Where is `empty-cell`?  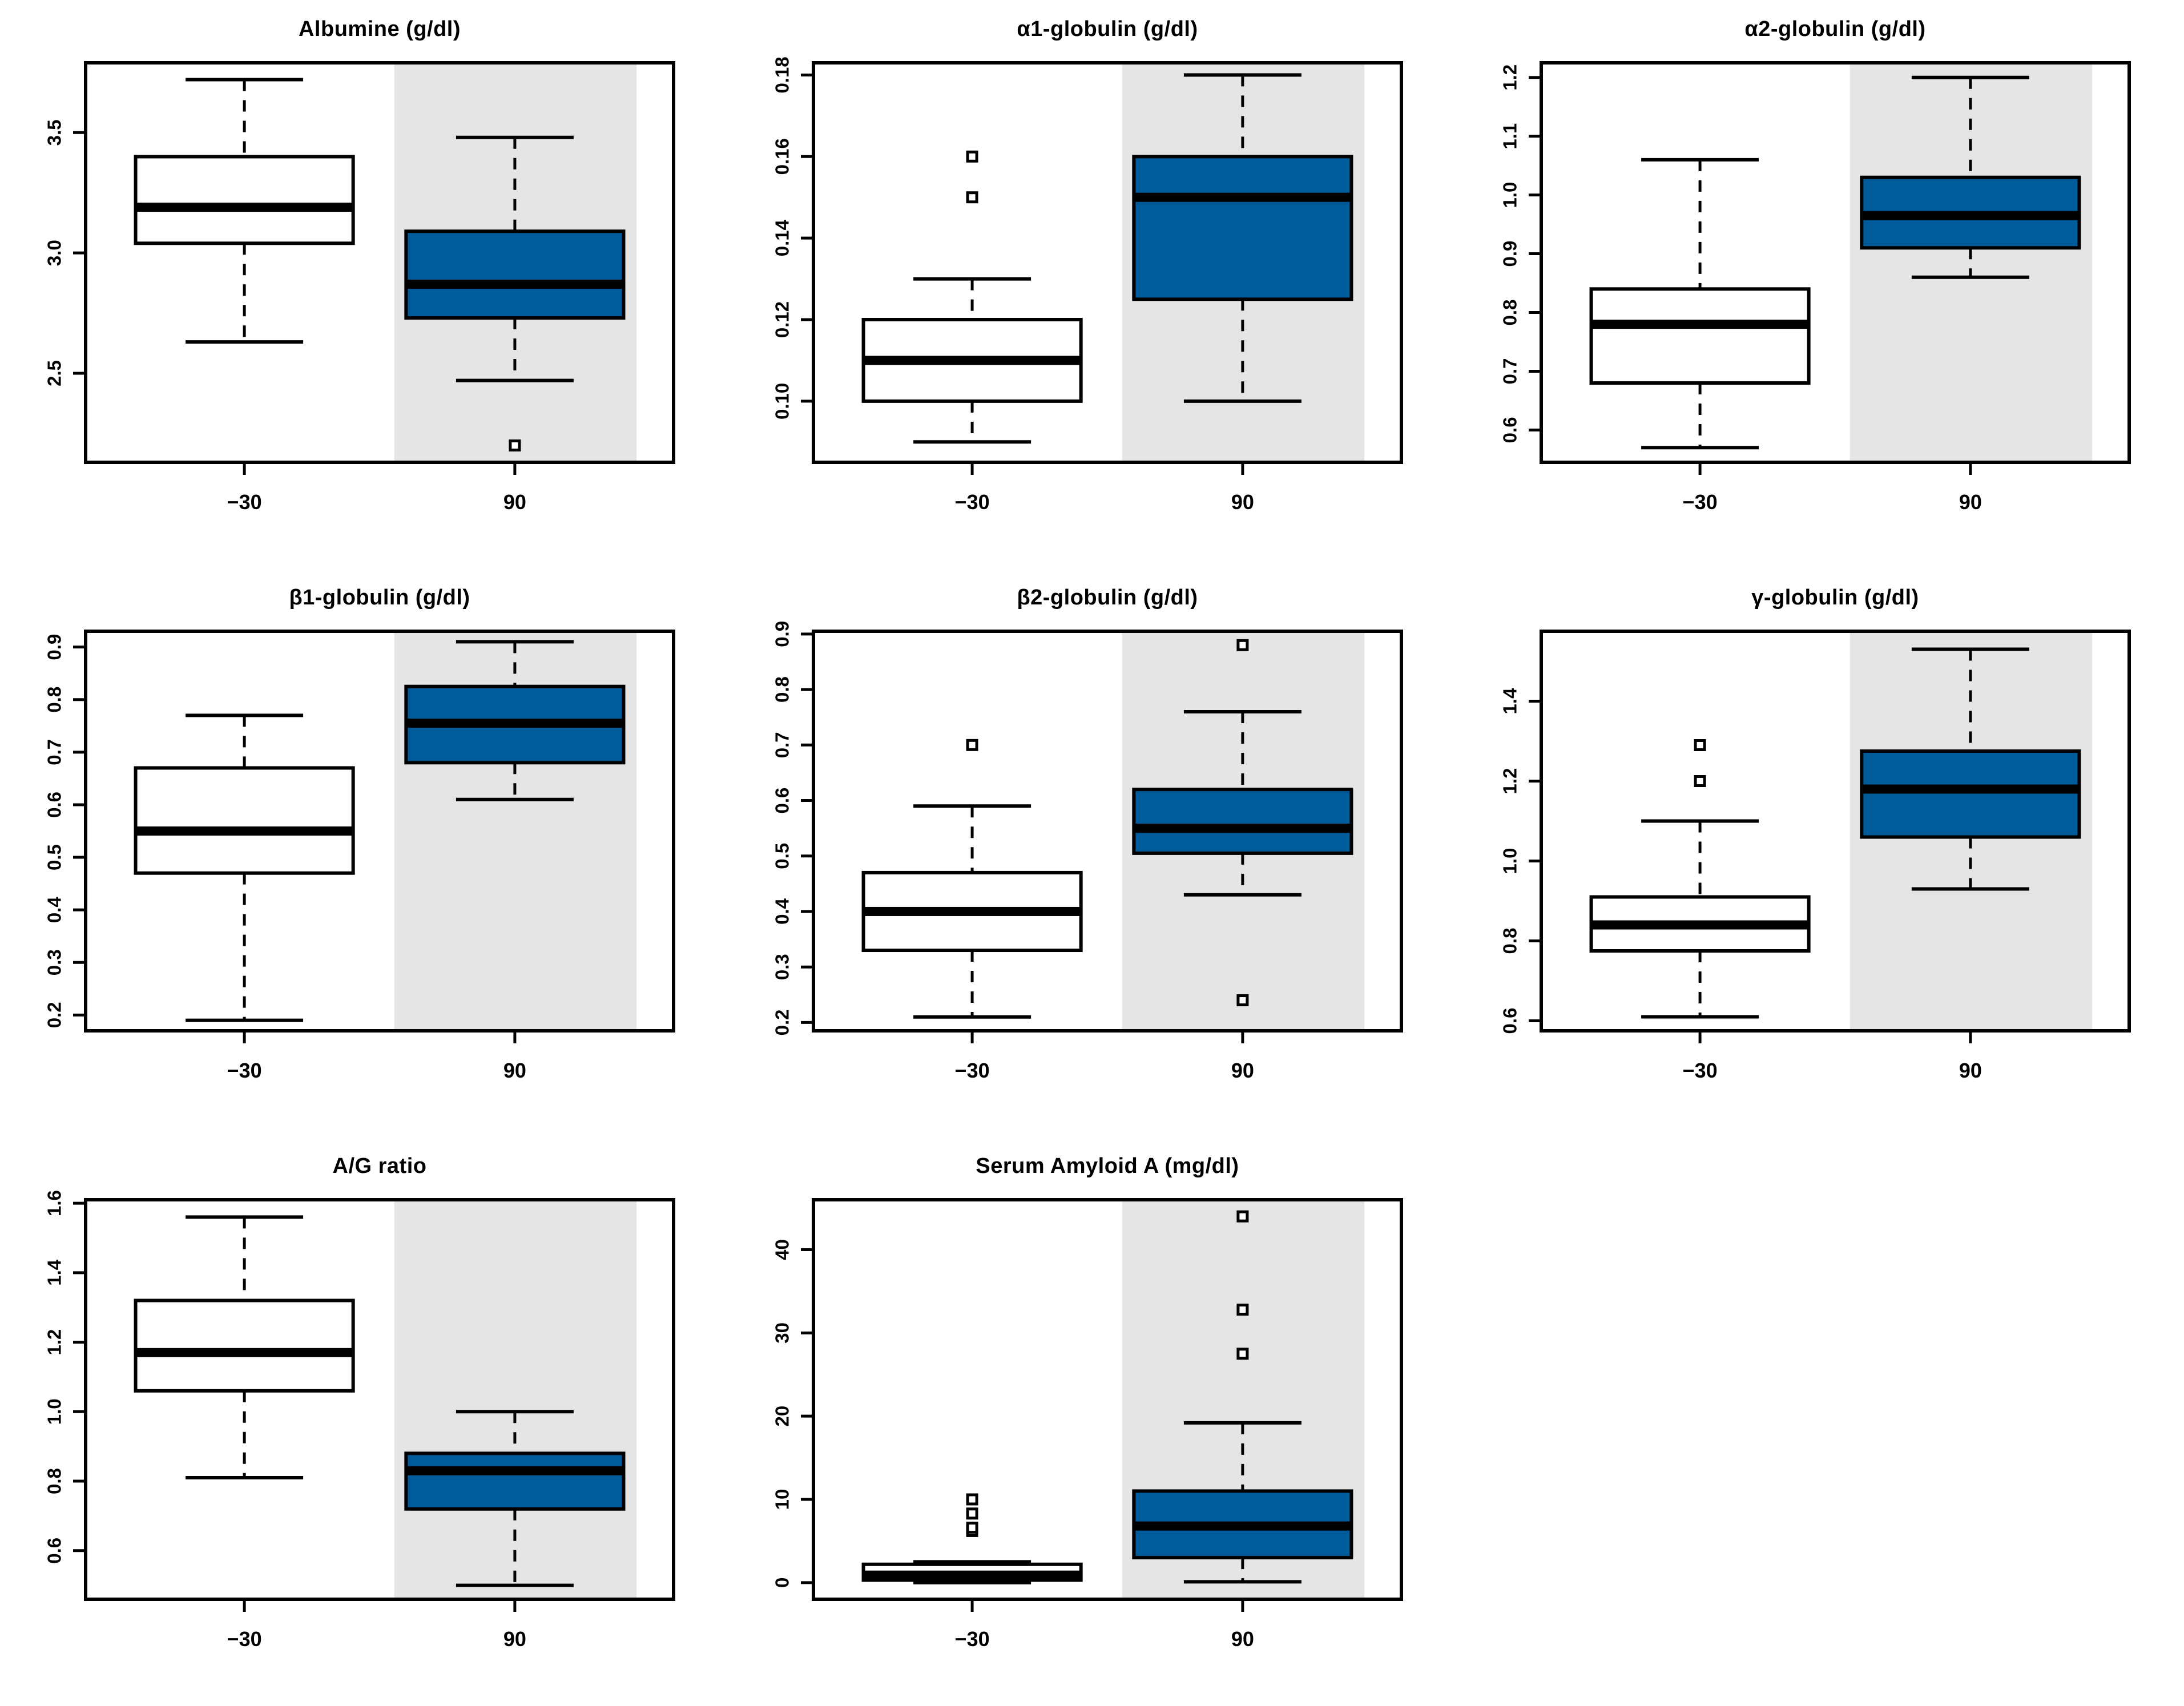
empty-cell is located at coordinates (1819, 1421).